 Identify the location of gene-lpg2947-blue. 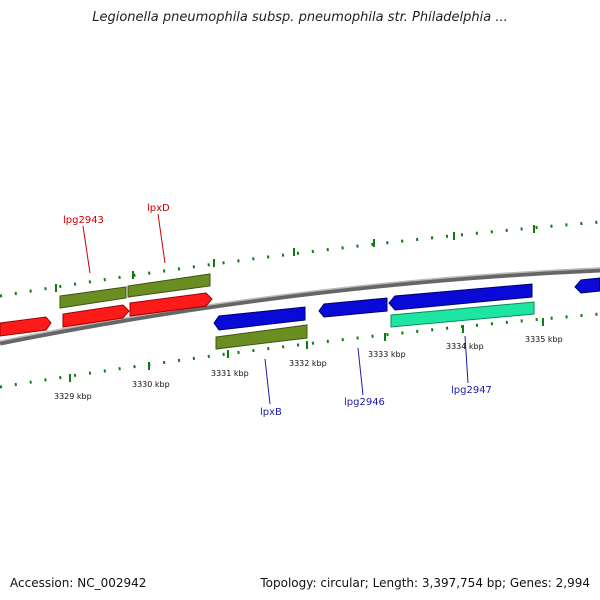
(460, 297).